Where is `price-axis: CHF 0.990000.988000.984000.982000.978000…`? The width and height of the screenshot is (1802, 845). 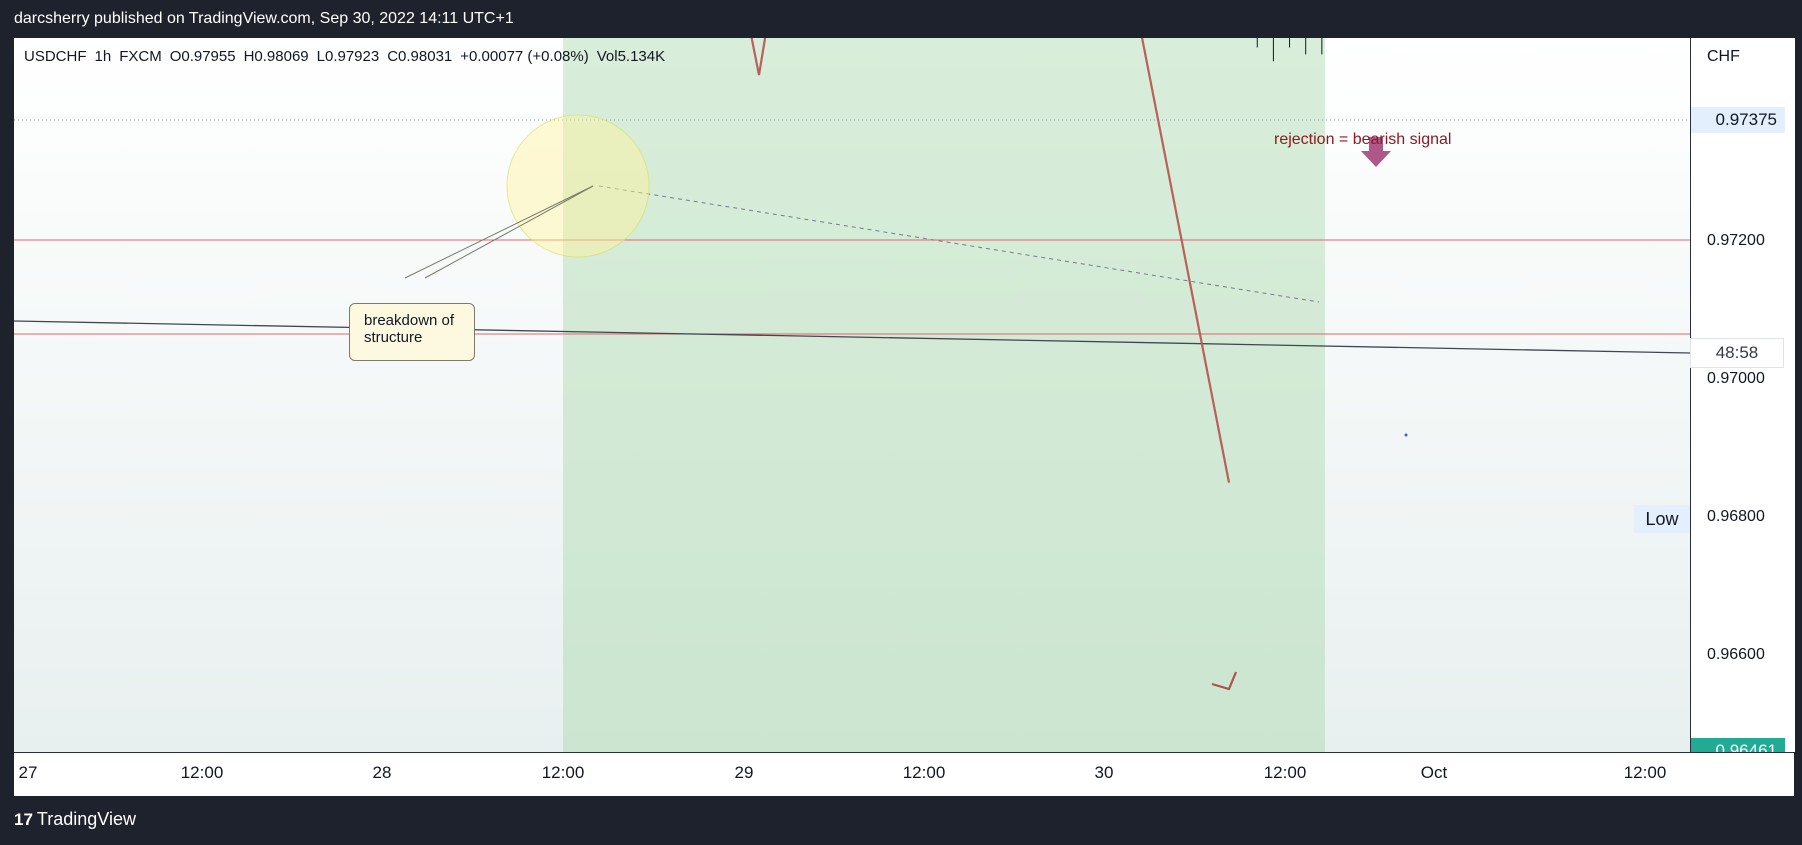
price-axis: CHF 0.990000.988000.984000.982000.978000… is located at coordinates (1742, 401).